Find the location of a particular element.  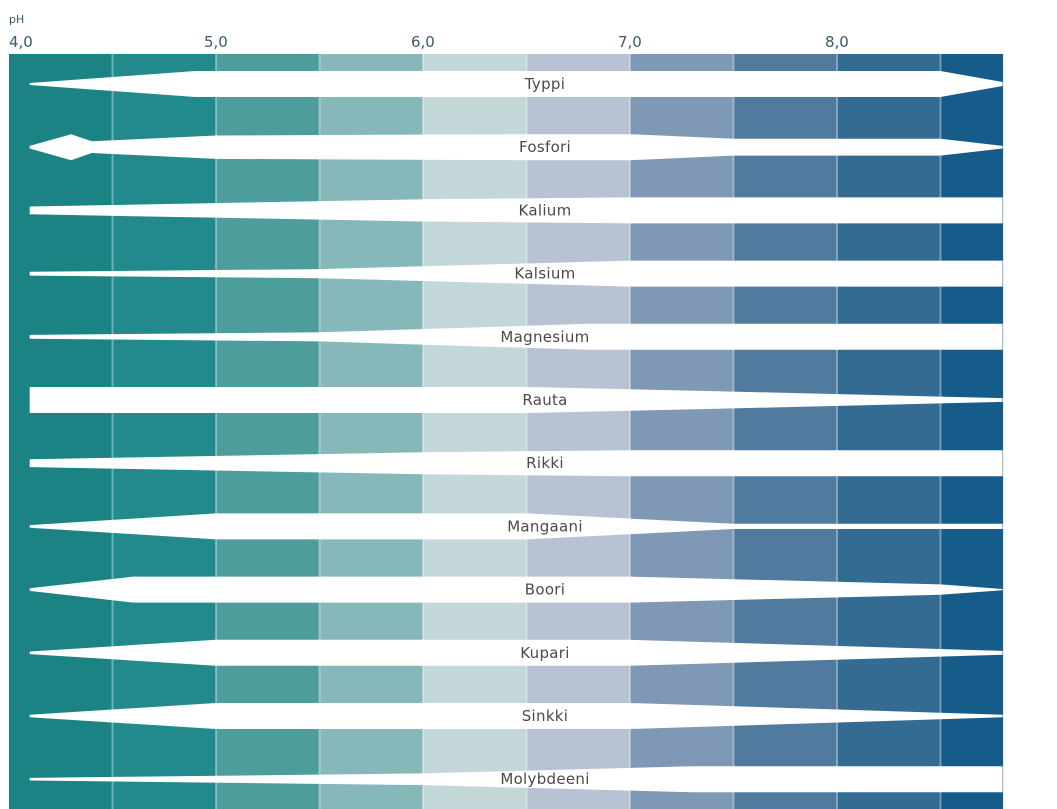

nutrient-band-sinkki is located at coordinates (516, 716).